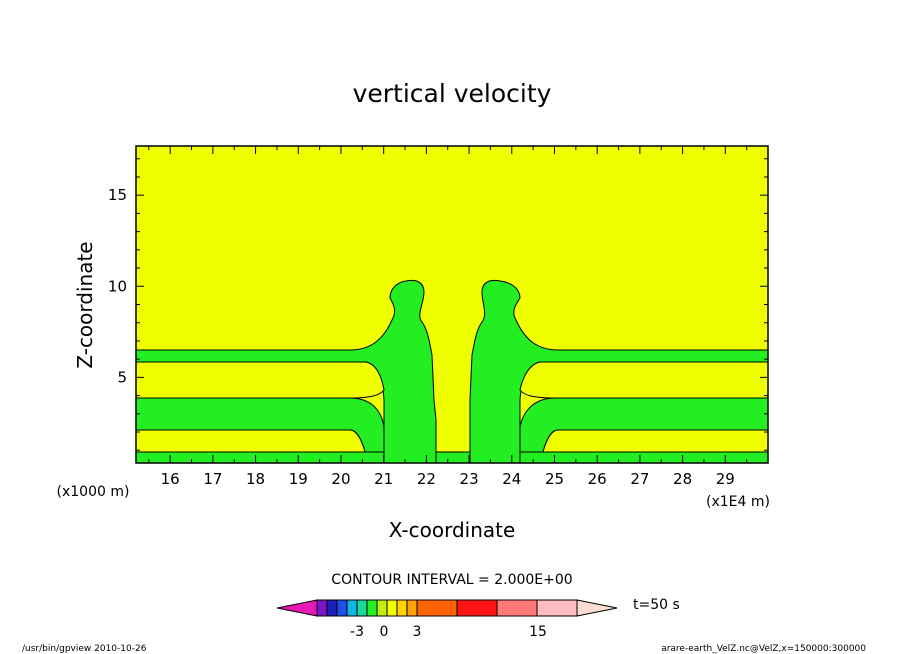  Describe the element at coordinates (738, 502) in the screenshot. I see `x-units-label: (x1E4 m)` at that location.